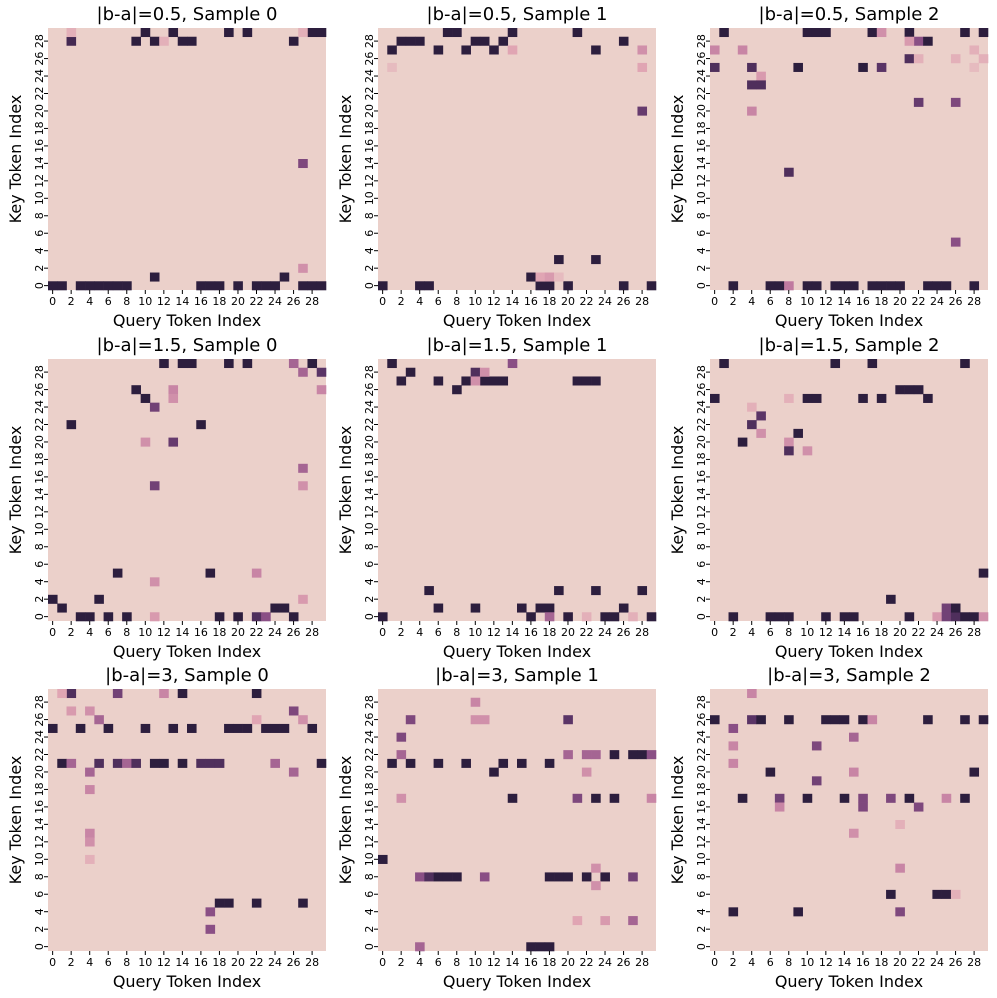 The image size is (997, 998). I want to click on x-tick-label: 4, so click(751, 632).